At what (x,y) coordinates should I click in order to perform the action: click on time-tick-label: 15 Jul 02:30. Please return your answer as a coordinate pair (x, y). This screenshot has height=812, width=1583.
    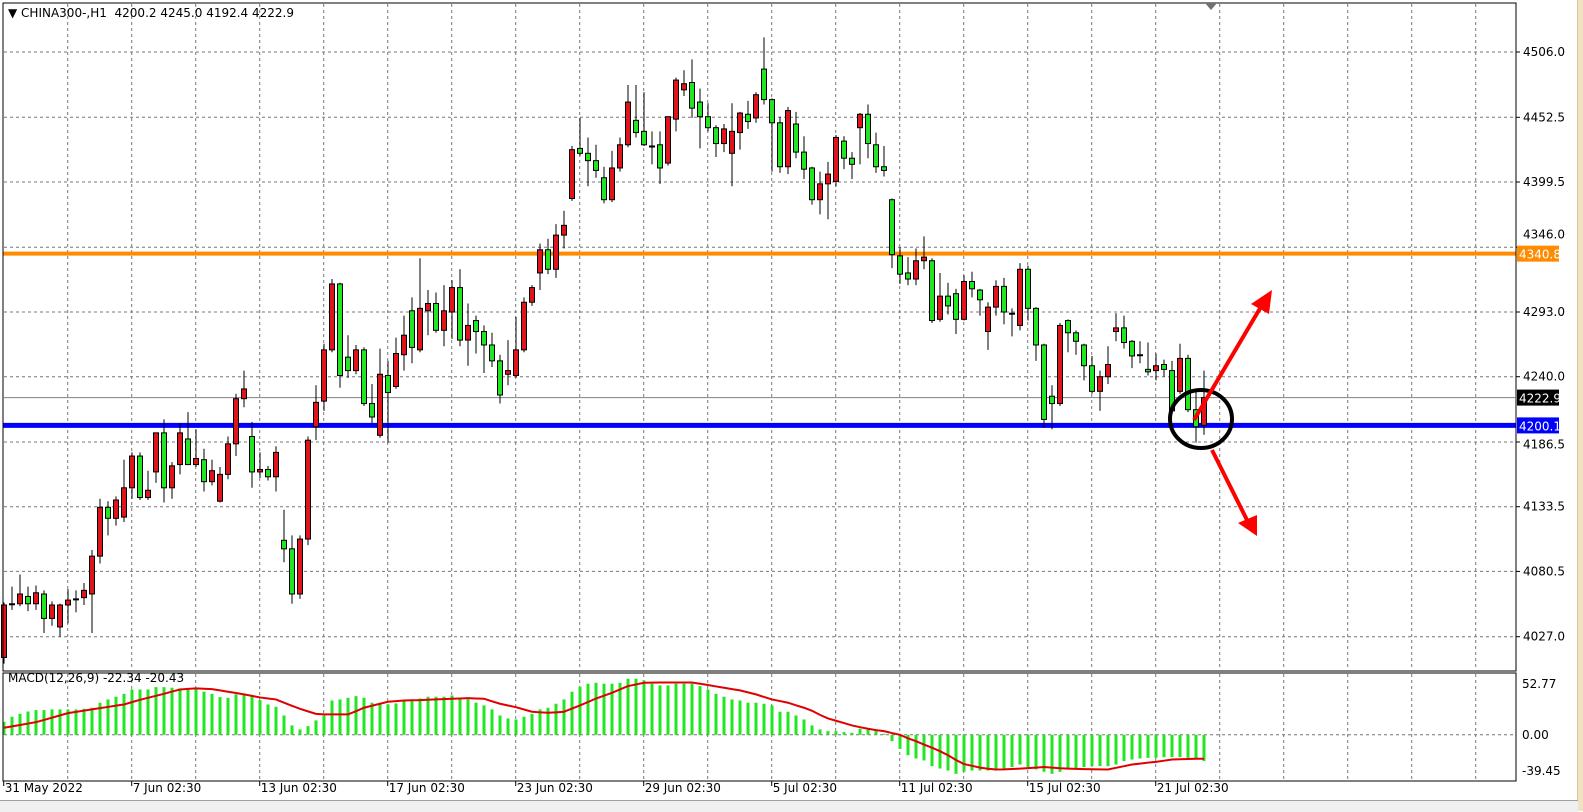
    Looking at the image, I should click on (1065, 788).